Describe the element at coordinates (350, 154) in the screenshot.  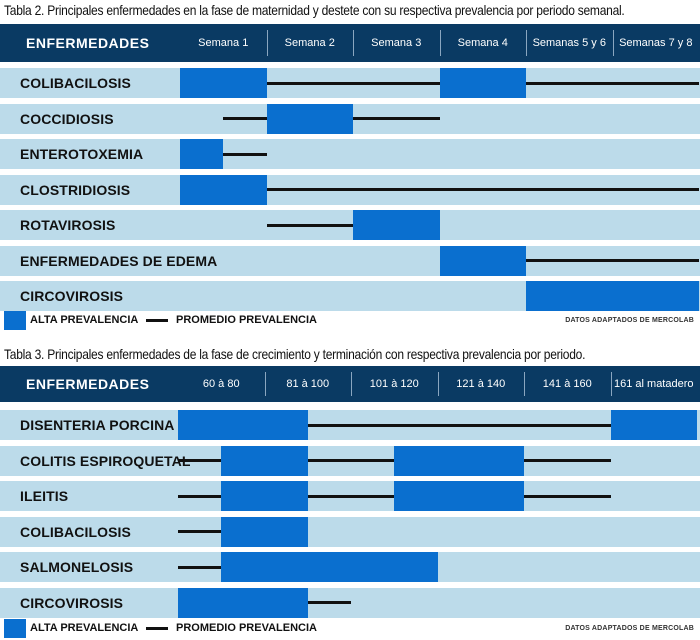
I see `disease-row: ENTEROTOXEMIA` at that location.